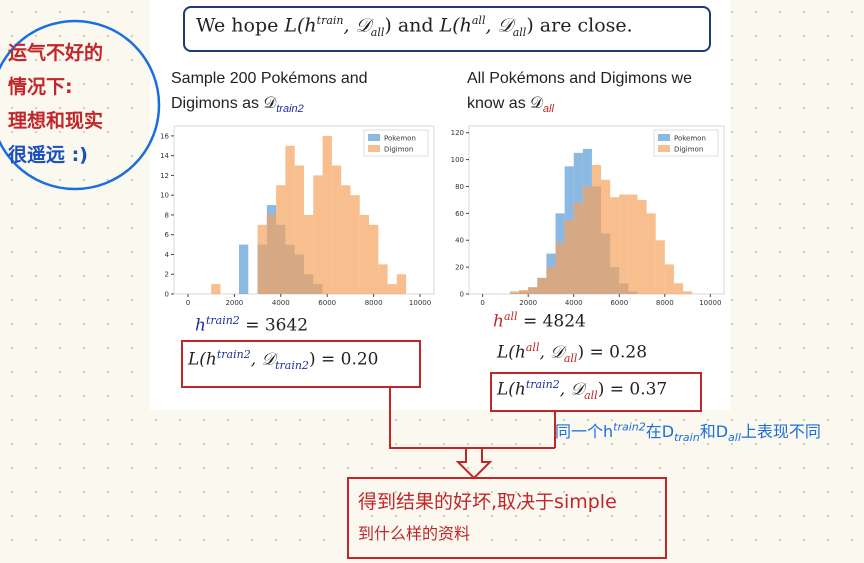  I want to click on text: 很遥远 :), so click(48, 155).